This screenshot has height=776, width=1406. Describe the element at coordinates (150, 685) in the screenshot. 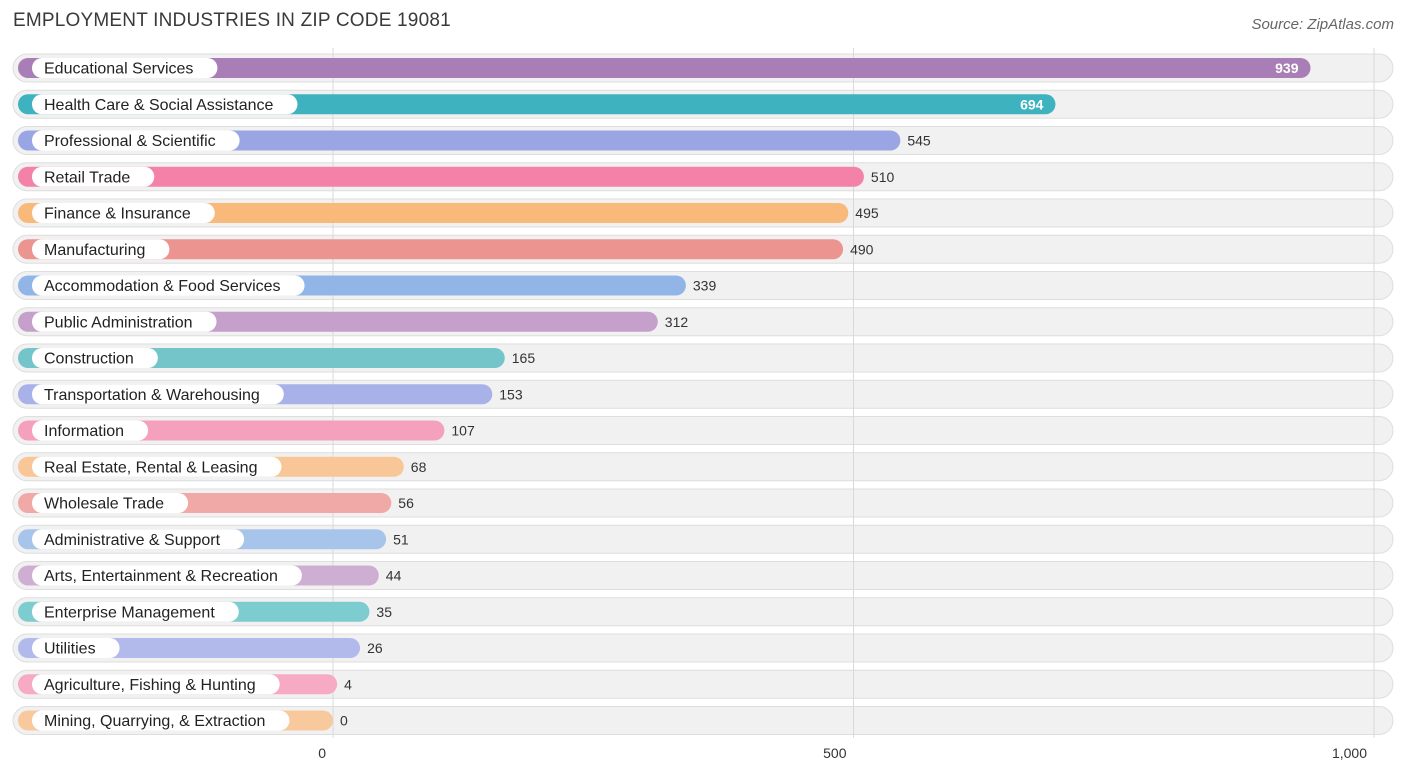

I see `bar-label: Agriculture, Fishing & Hunting` at that location.